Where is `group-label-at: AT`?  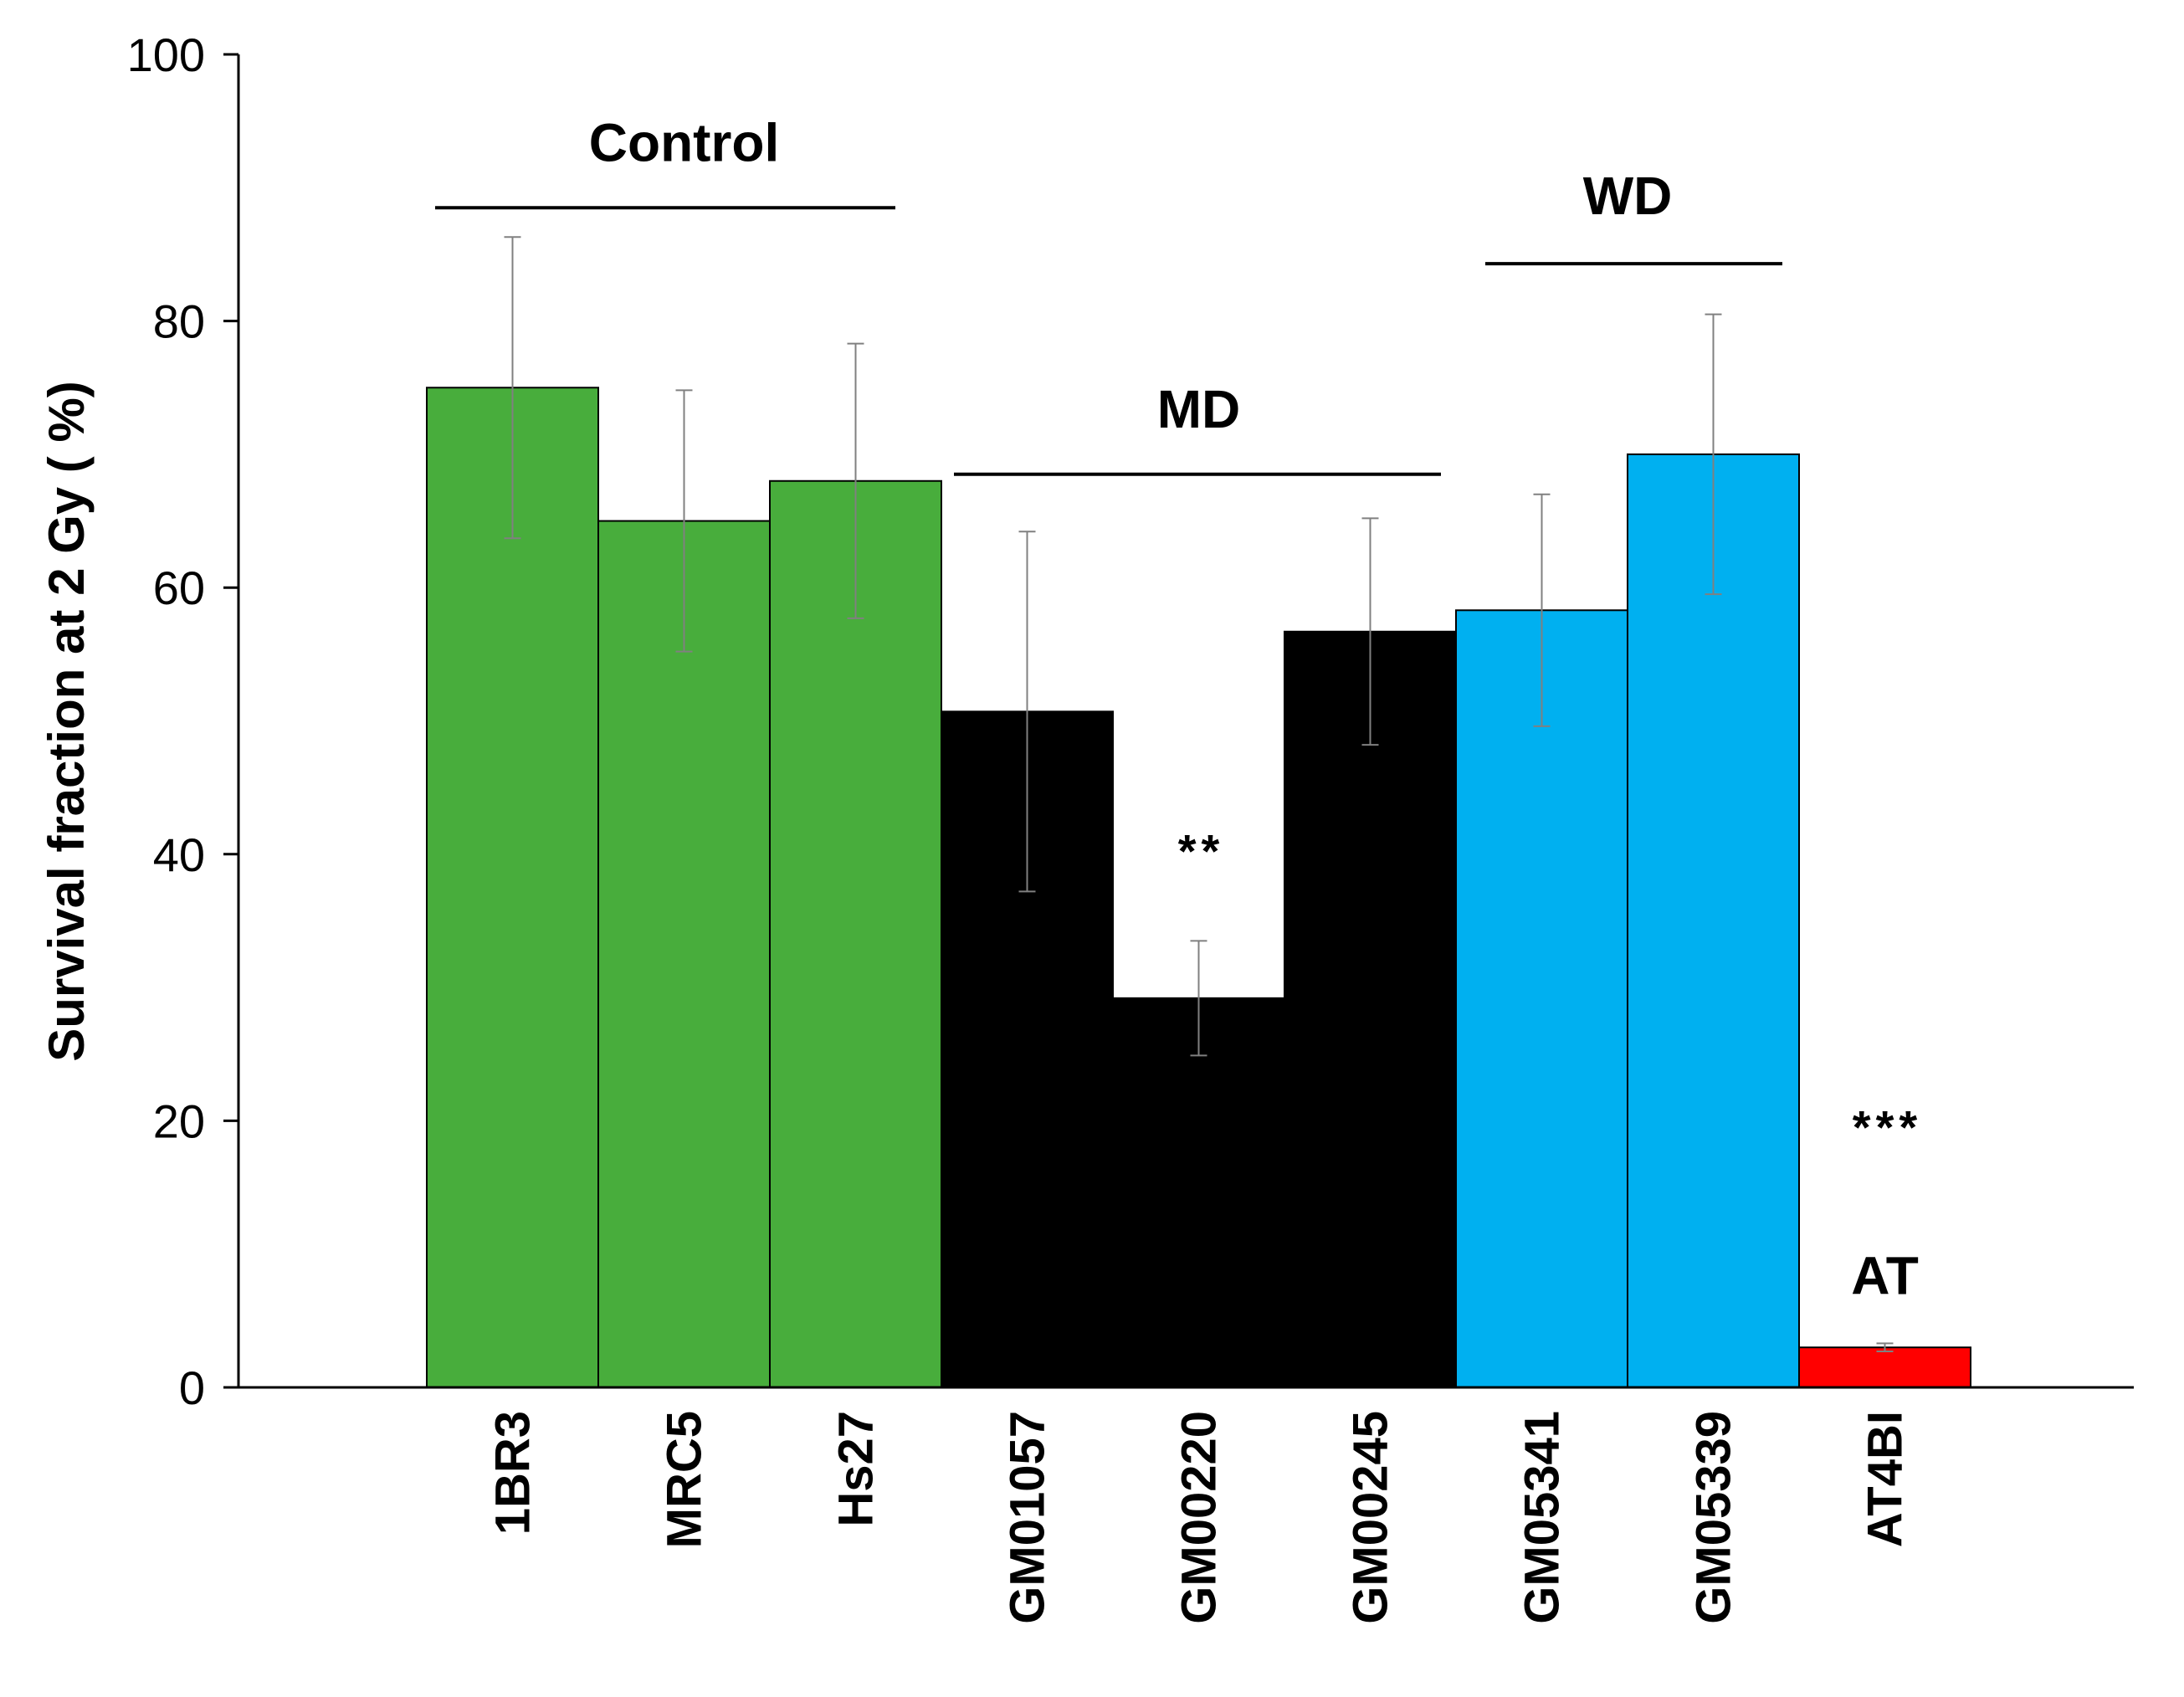 group-label-at: AT is located at coordinates (1885, 1275).